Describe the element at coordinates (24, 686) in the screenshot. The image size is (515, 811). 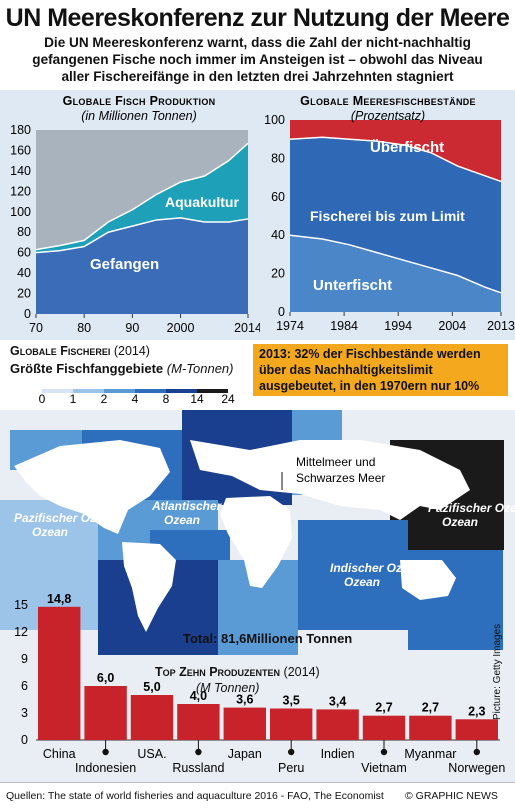
I see `bar-y-tick: 6` at that location.